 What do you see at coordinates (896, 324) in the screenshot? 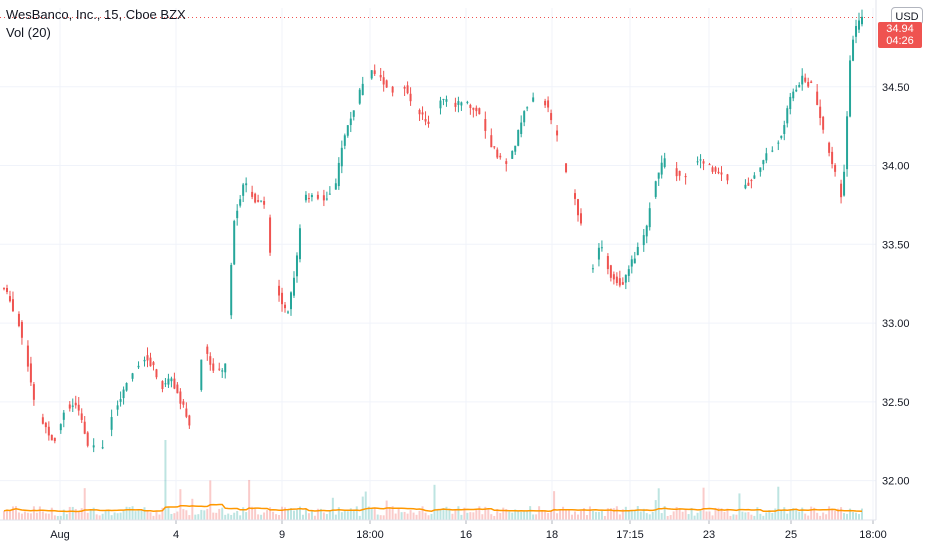
I see `y-tick-label: 33.00` at bounding box center [896, 324].